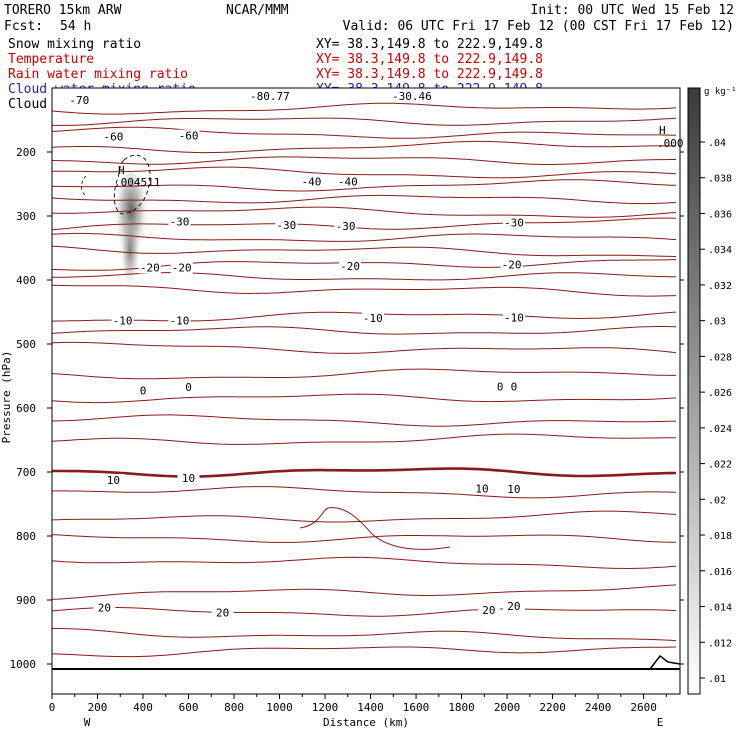 This screenshot has height=740, width=740. Describe the element at coordinates (720, 250) in the screenshot. I see `colorbar-tick-label: .034` at that location.